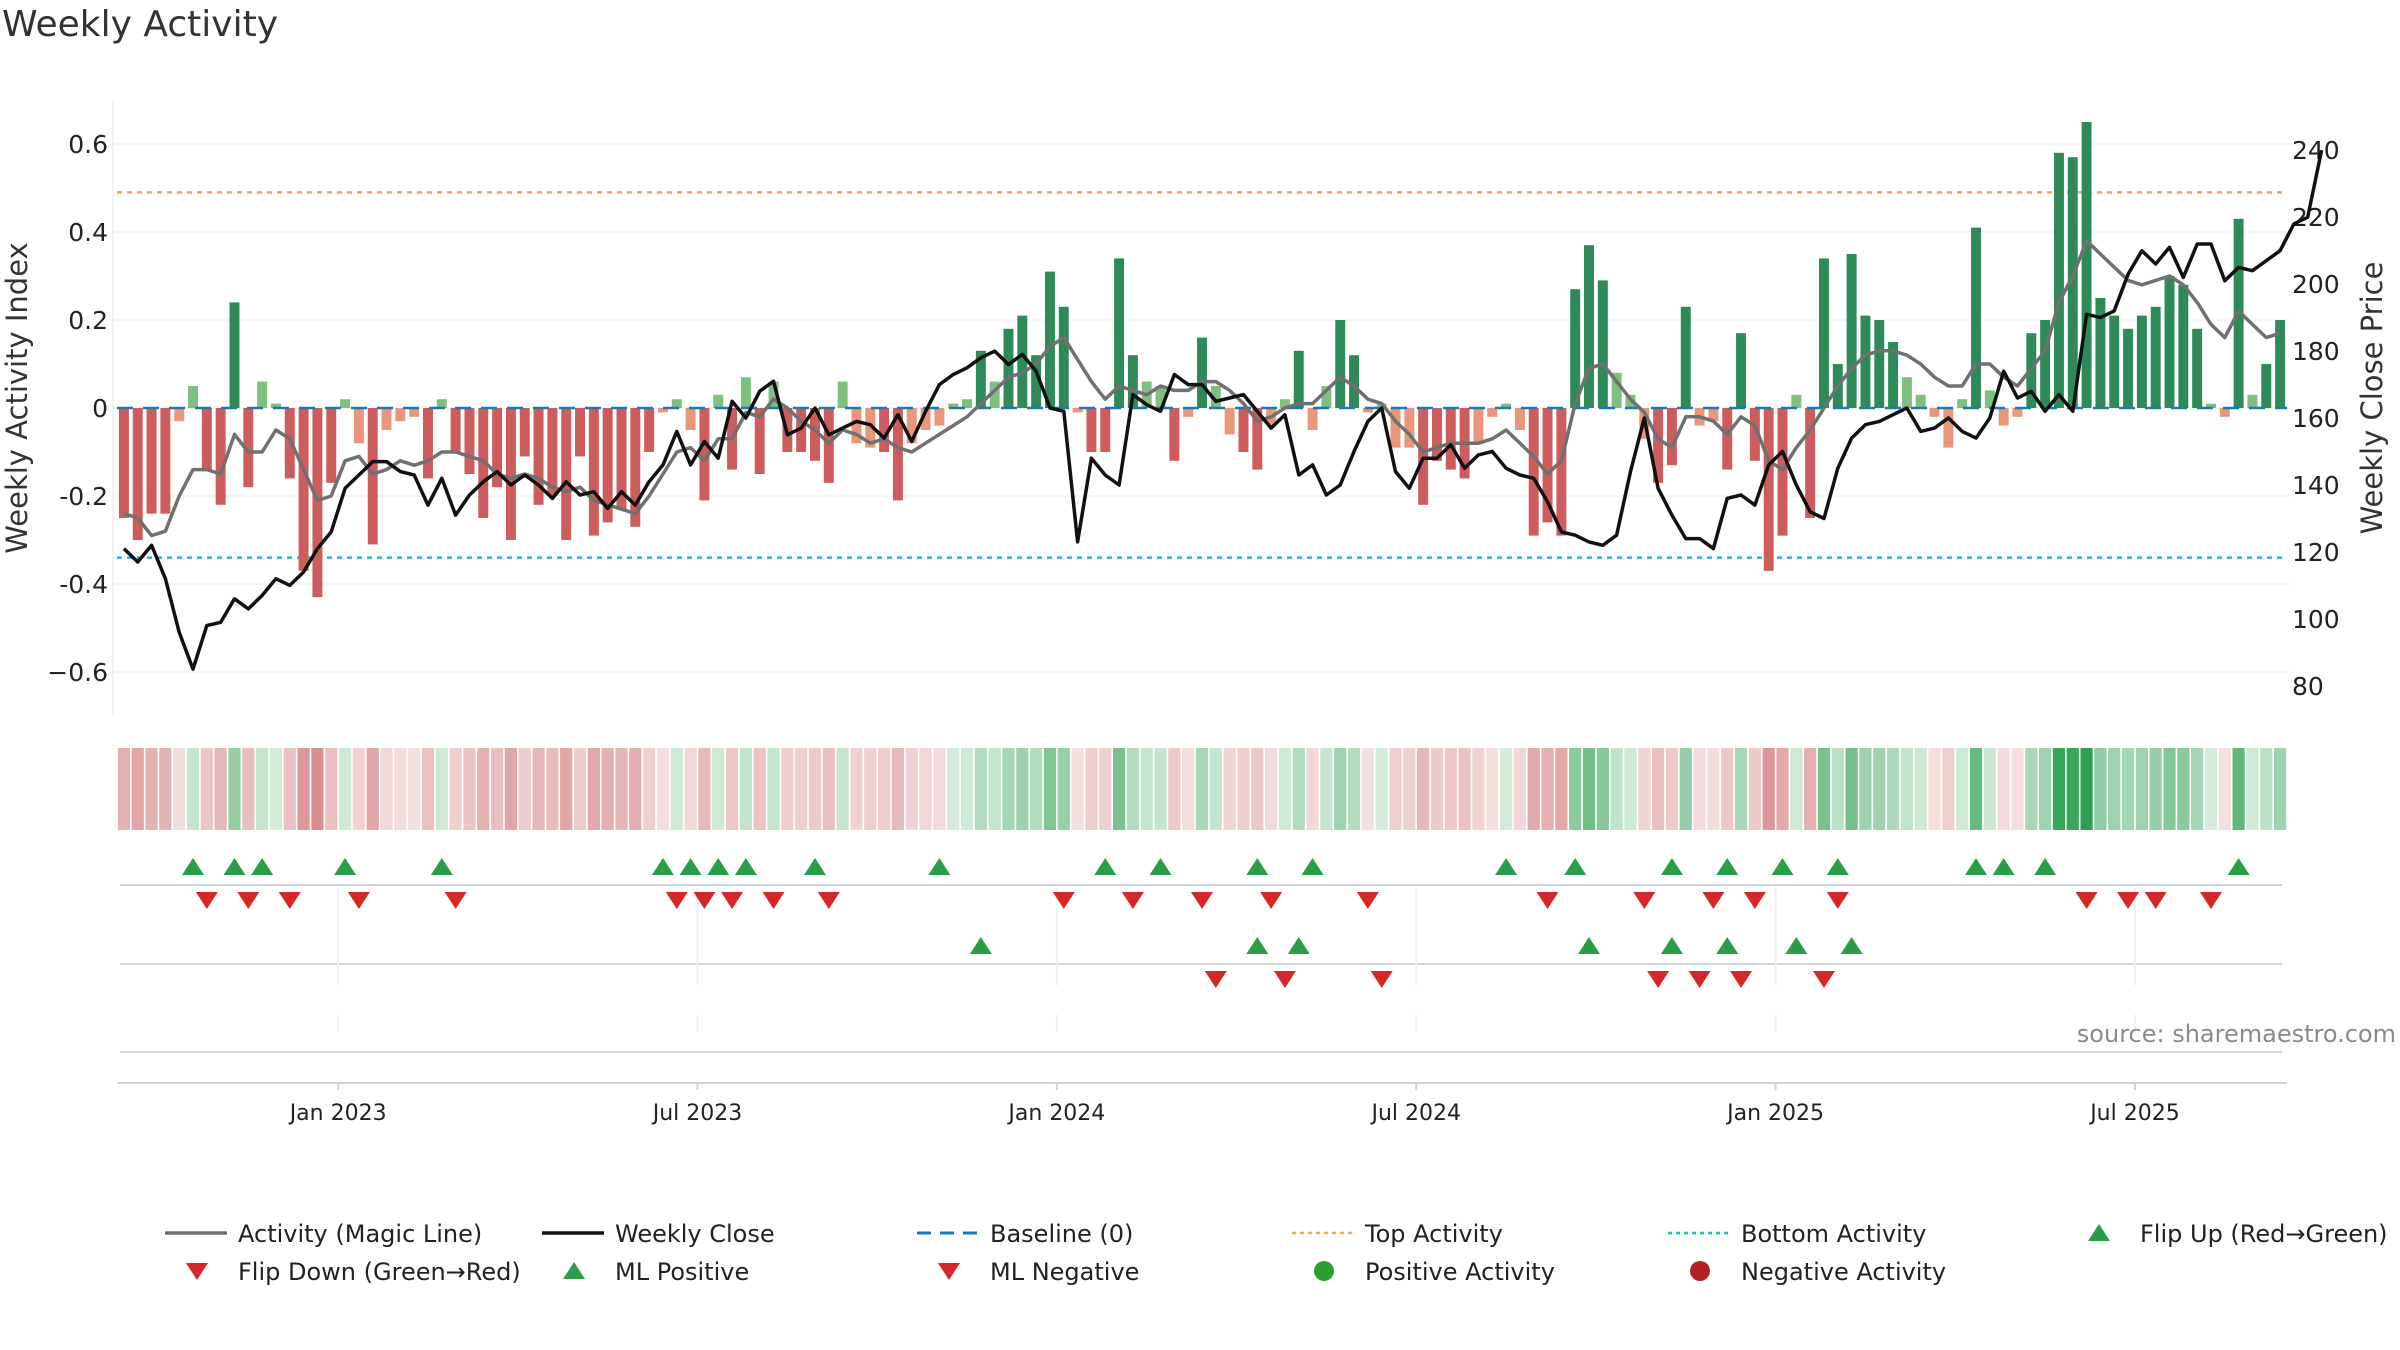  Describe the element at coordinates (379, 1272) in the screenshot. I see `legend-label: Flip Down (Green→Red)` at that location.